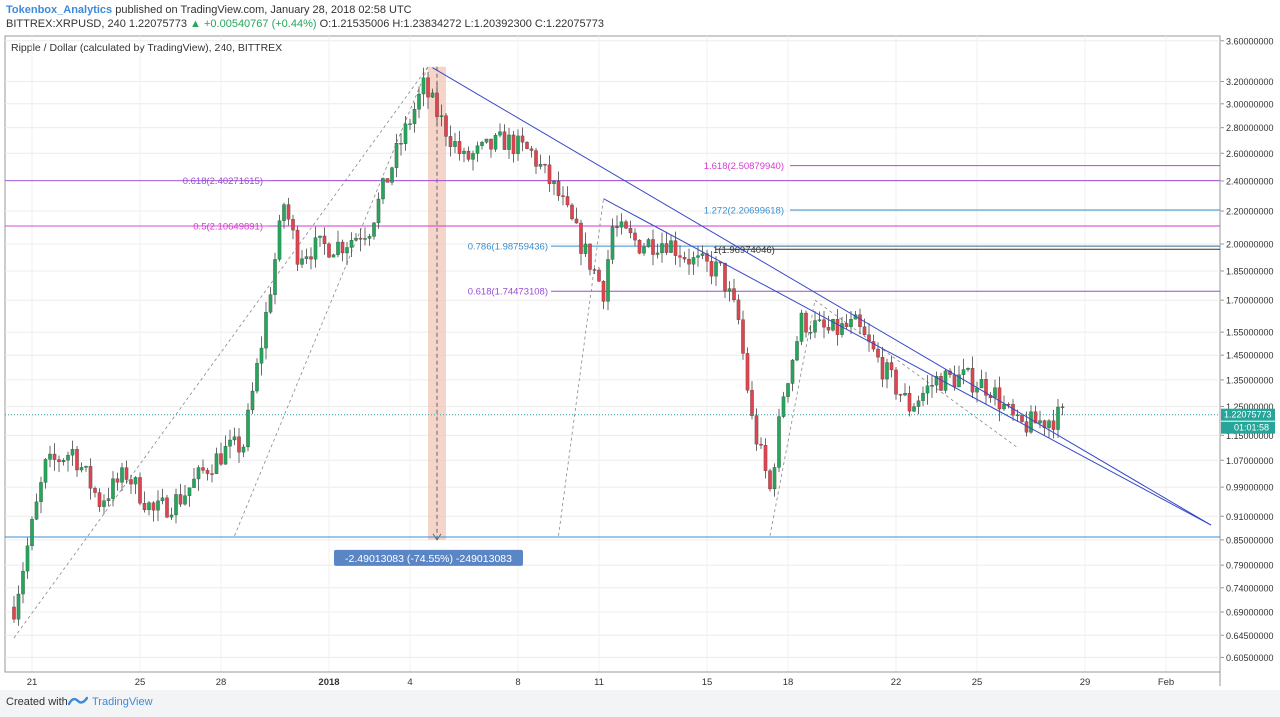 This screenshot has height=717, width=1280. Describe the element at coordinates (1250, 104) in the screenshot. I see `price-tick-label: 3.00000000` at that location.